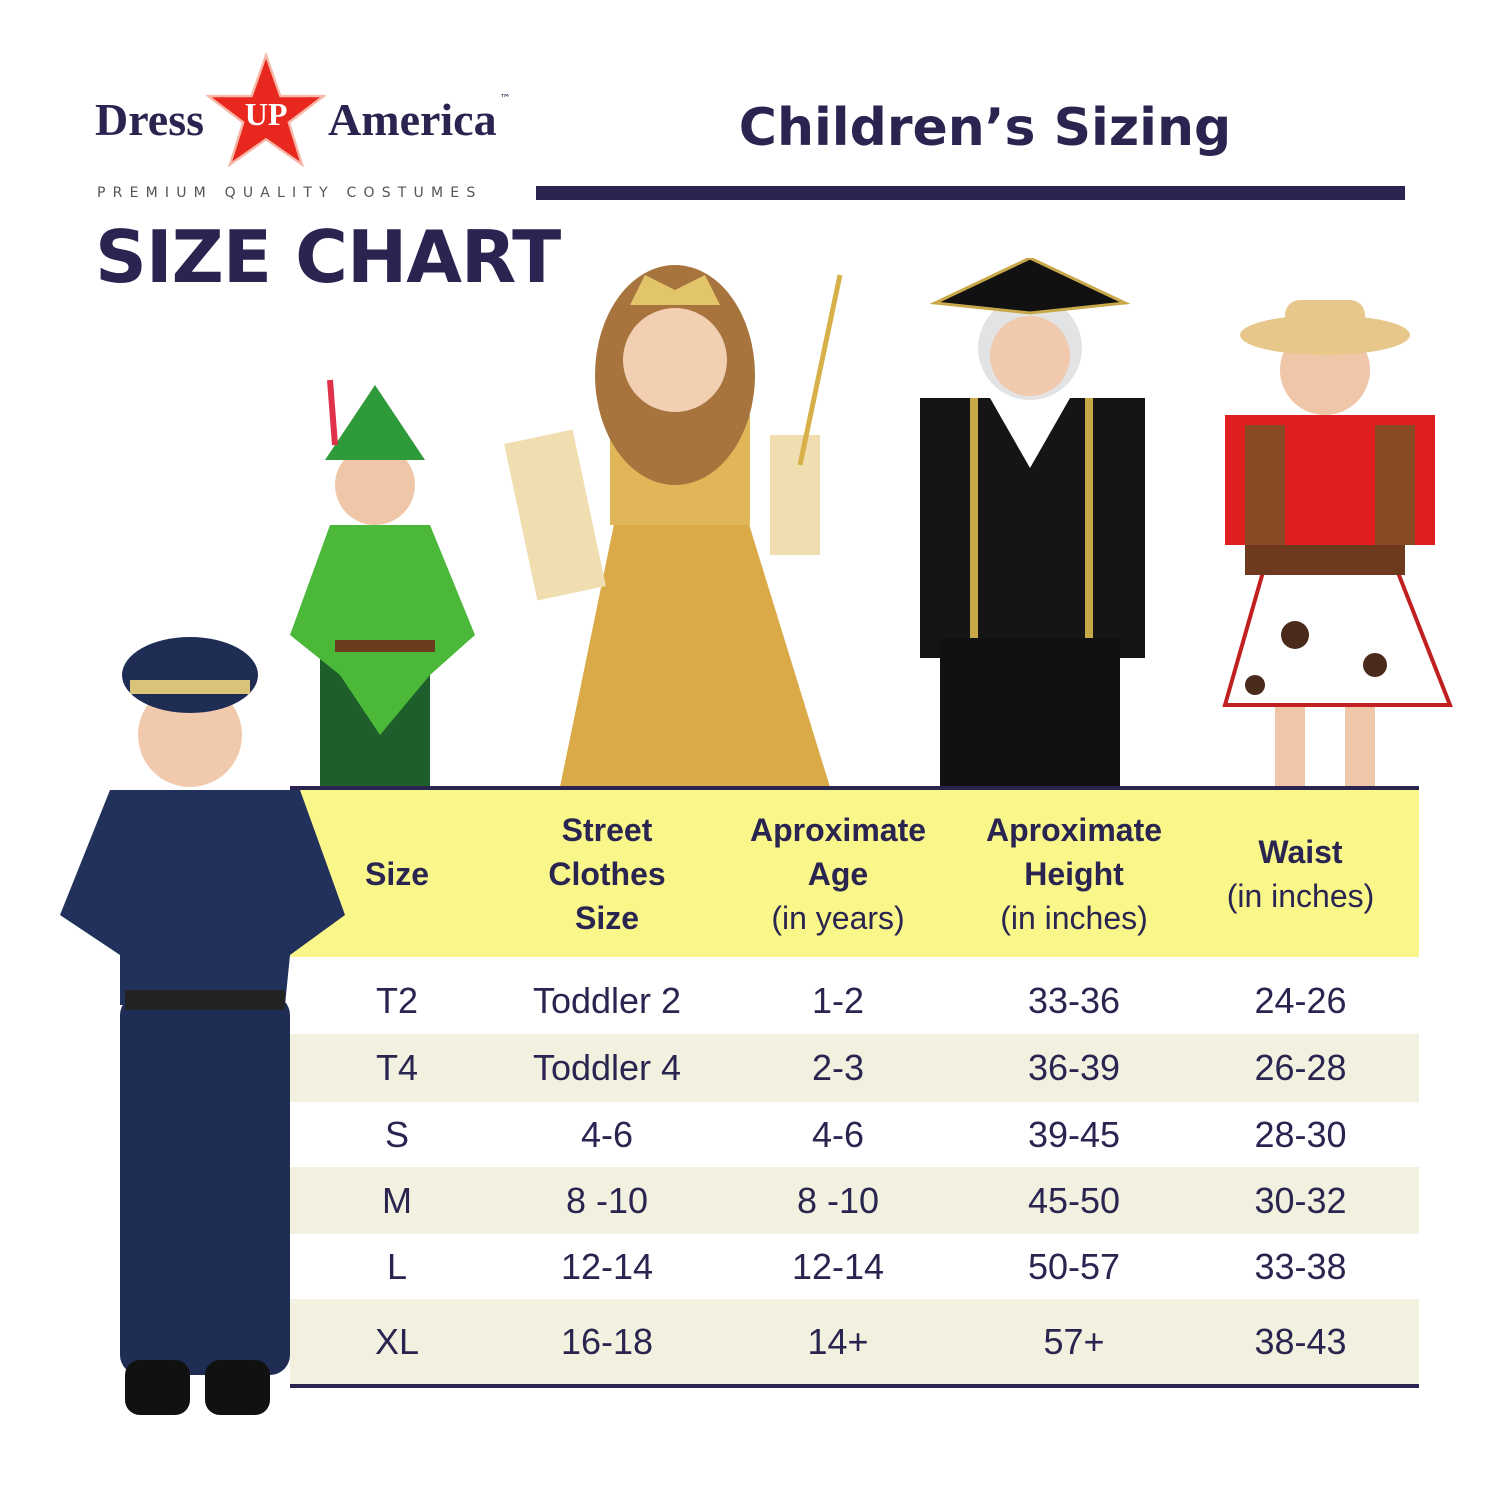  What do you see at coordinates (1074, 1341) in the screenshot?
I see `table-cell: 57+` at bounding box center [1074, 1341].